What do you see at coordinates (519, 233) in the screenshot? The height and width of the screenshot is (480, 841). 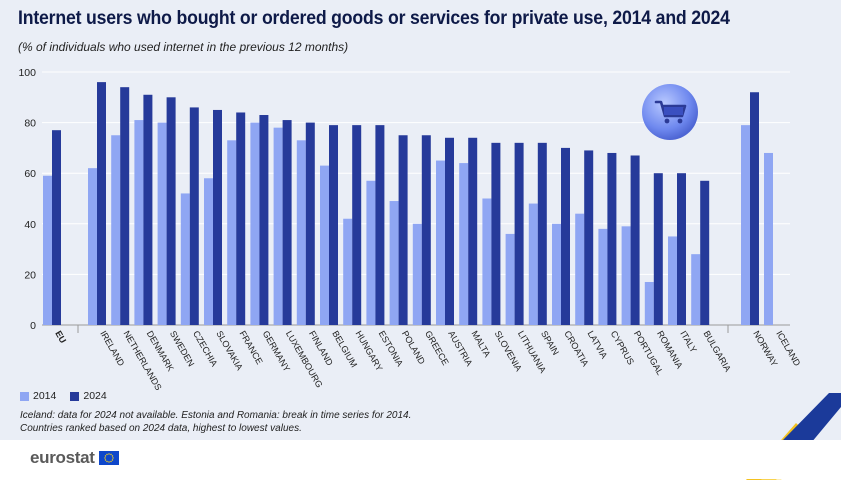 I see `bar-2024-lithuania` at bounding box center [519, 233].